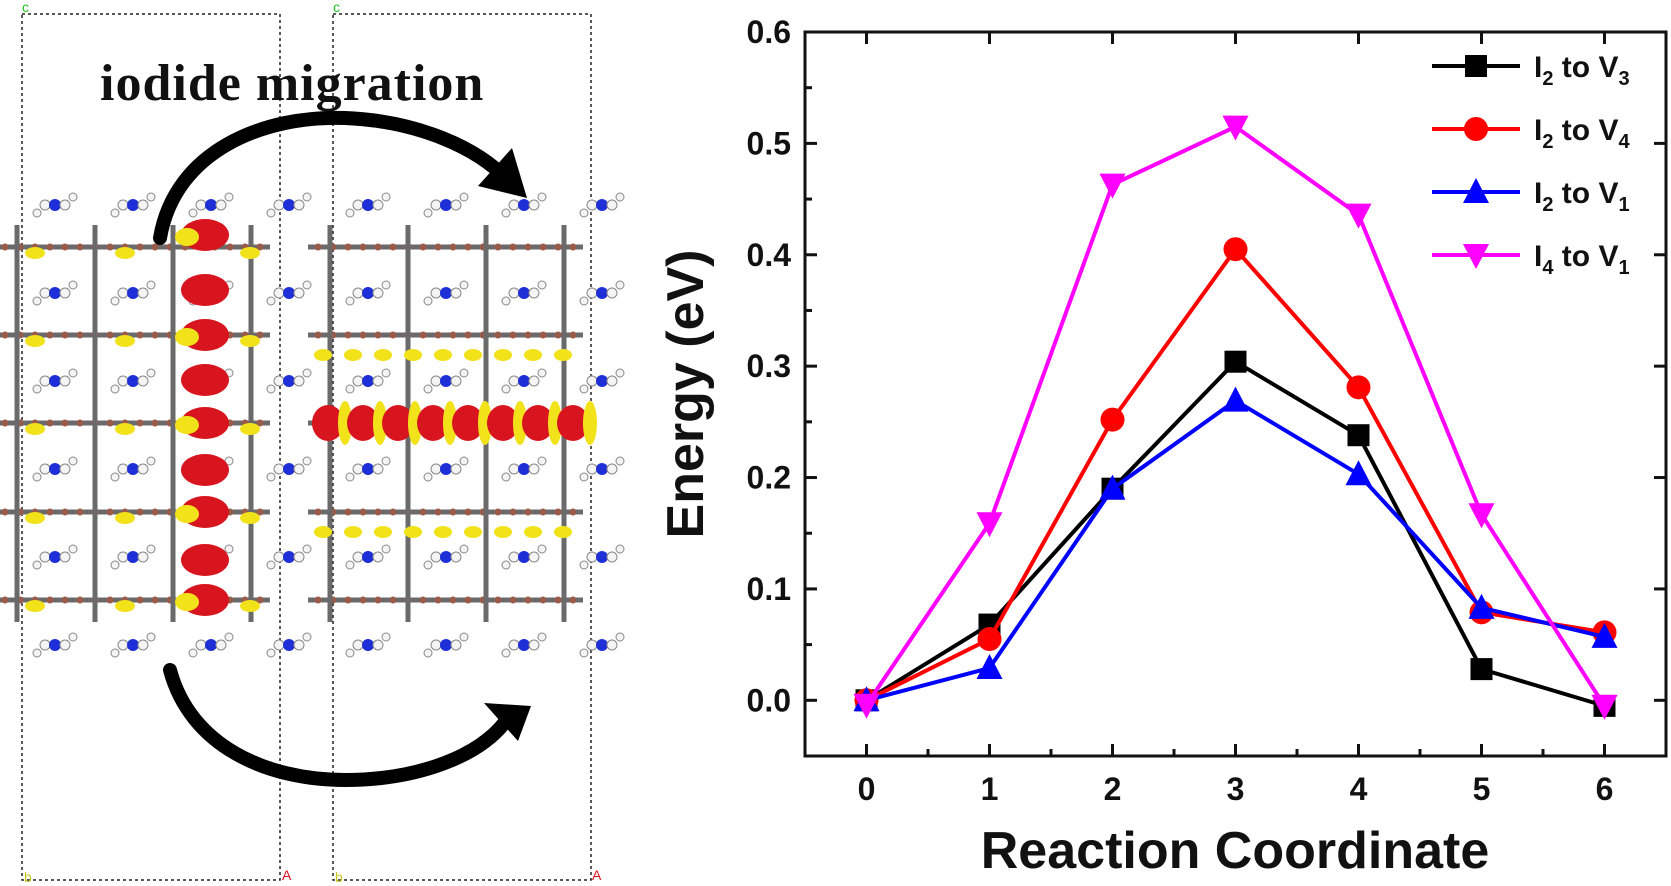 The width and height of the screenshot is (1671, 886). What do you see at coordinates (292, 83) in the screenshot?
I see `migration-title: iodide migration` at bounding box center [292, 83].